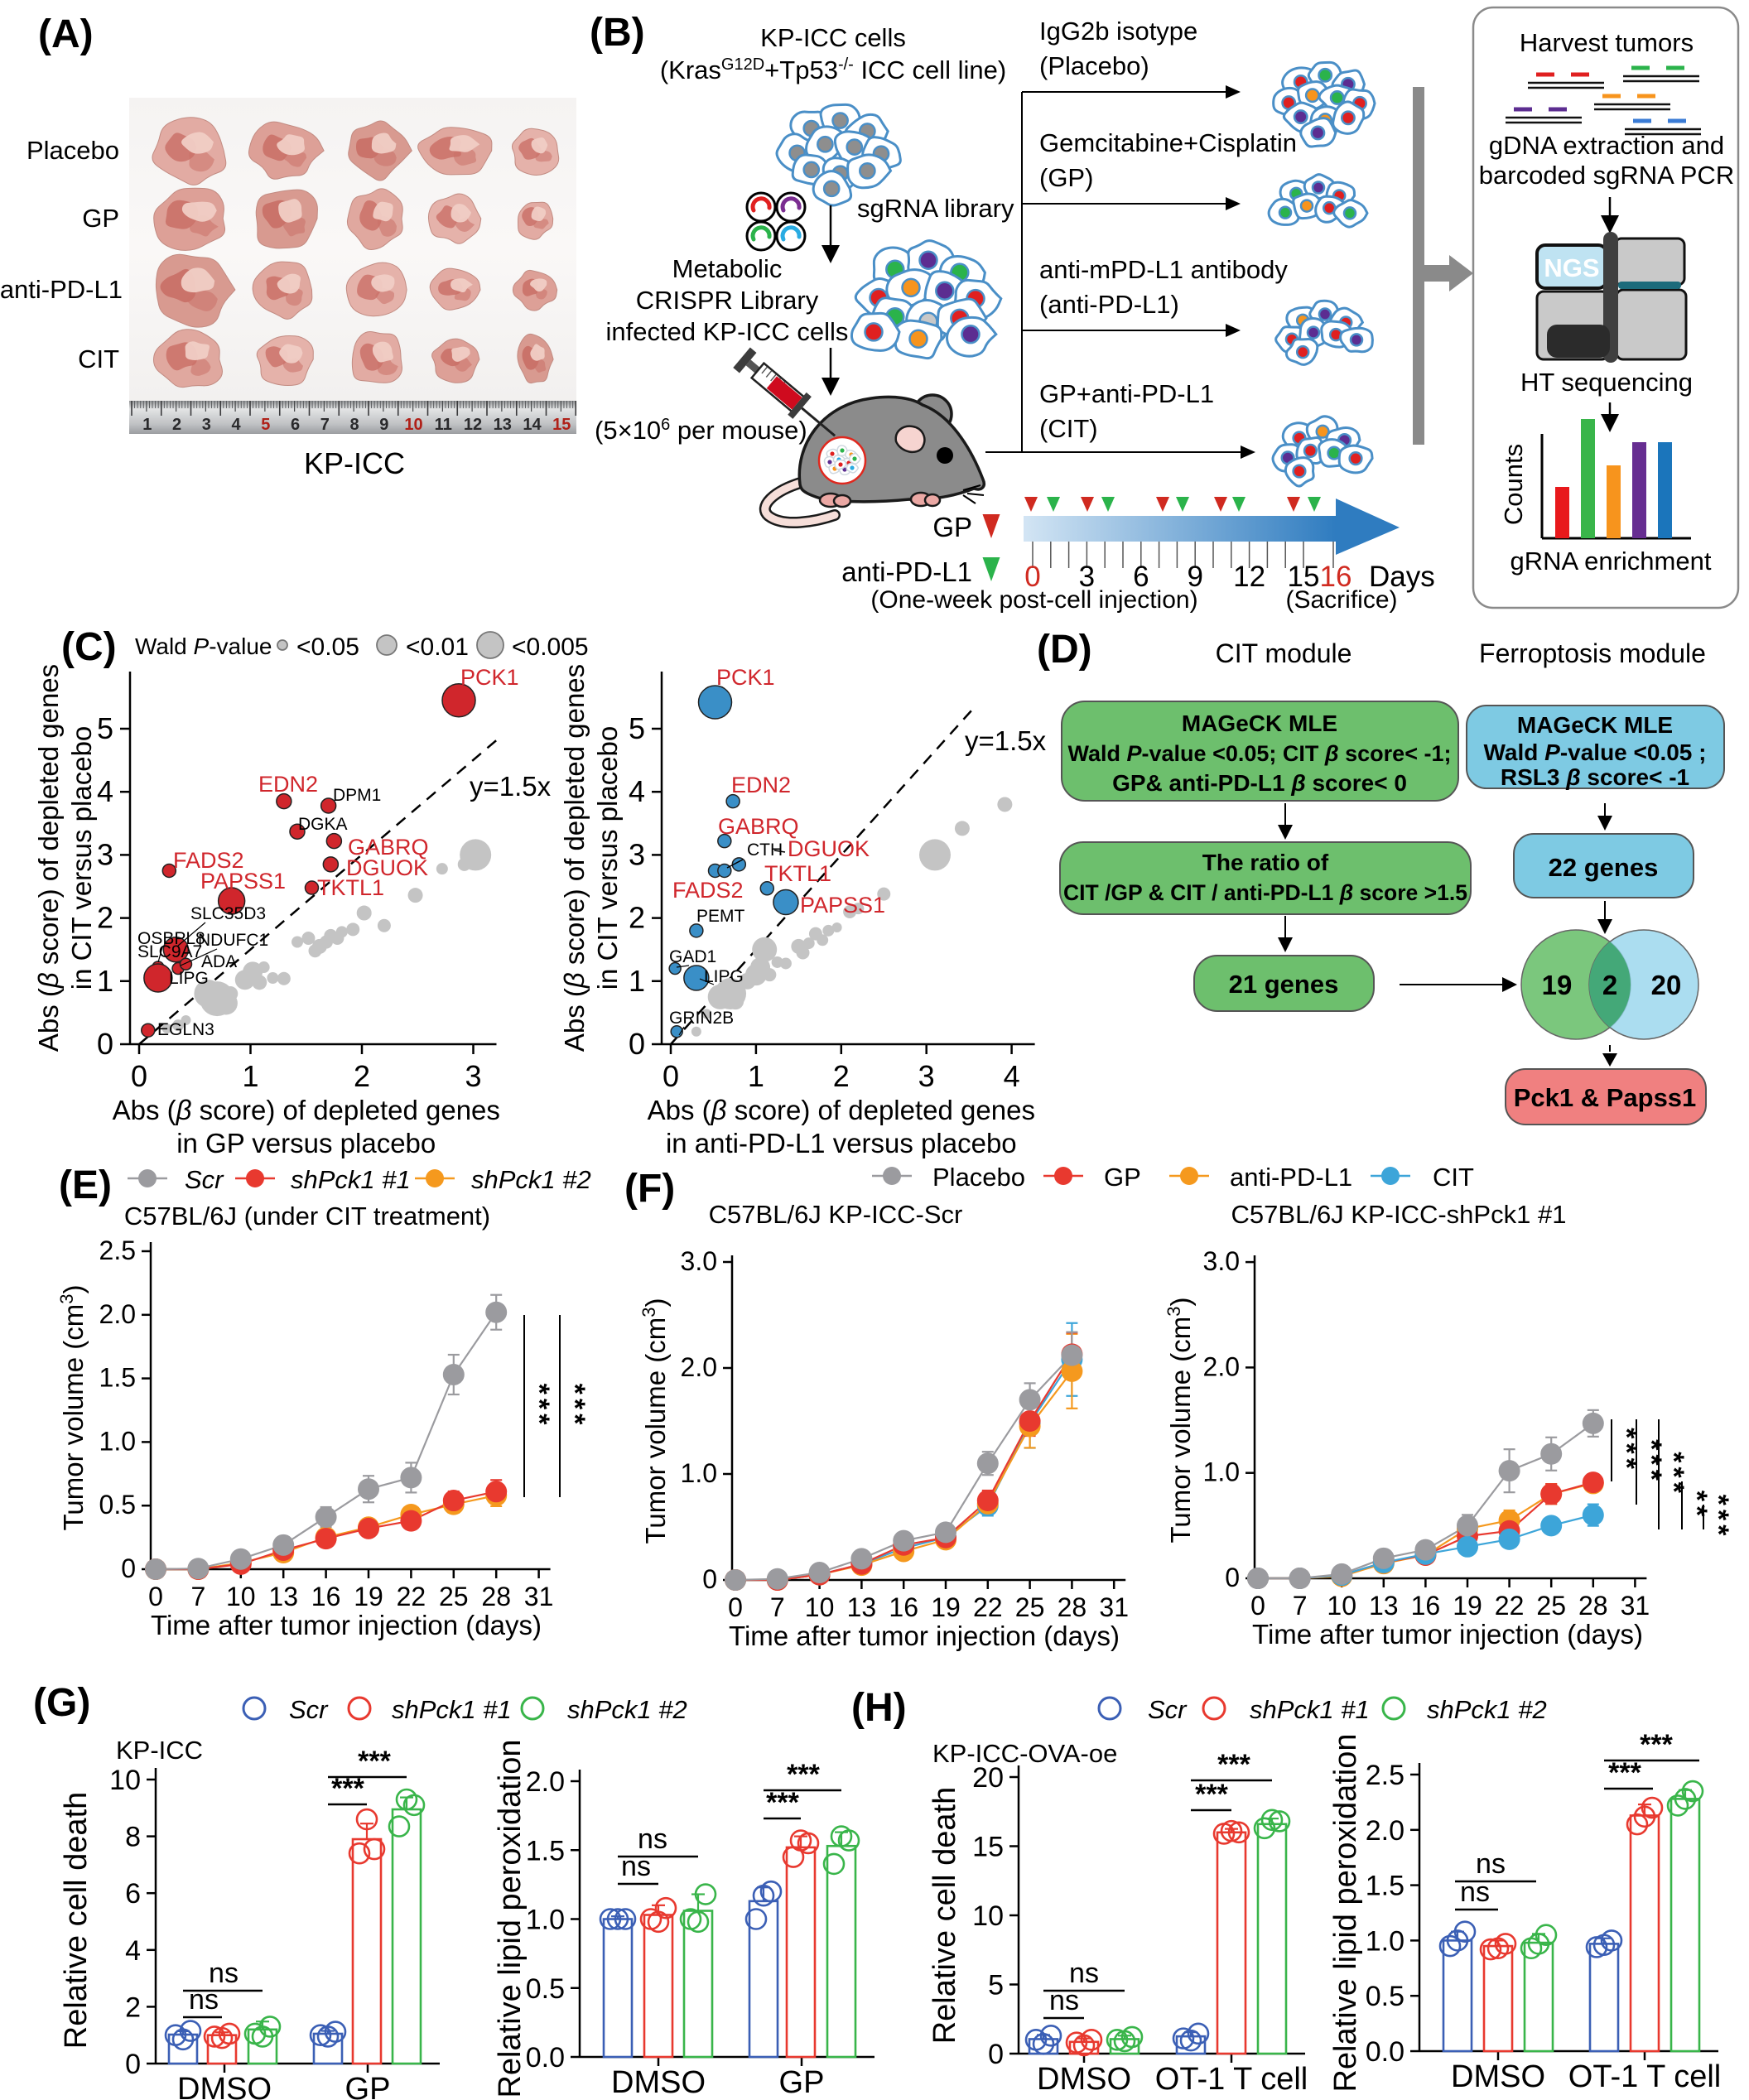 The image size is (1749, 2100). Describe the element at coordinates (85, 1185) in the screenshot. I see `svg-text: (E)` at that location.